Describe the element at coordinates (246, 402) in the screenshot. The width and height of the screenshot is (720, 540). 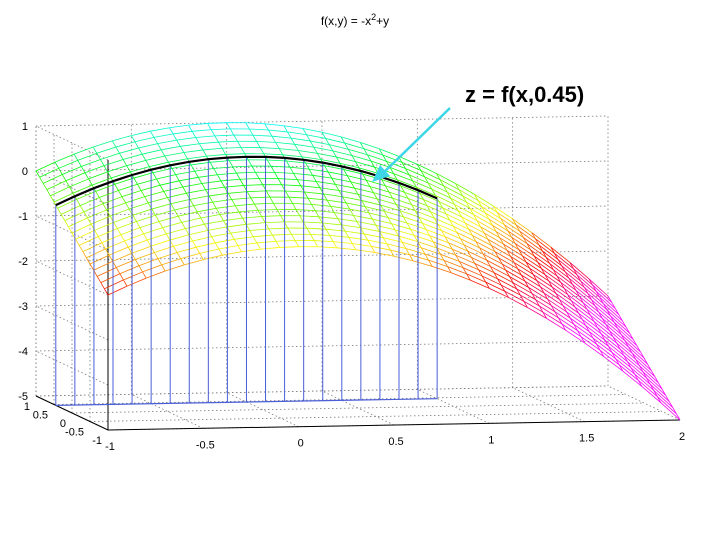
I see `slice-base-line` at that location.